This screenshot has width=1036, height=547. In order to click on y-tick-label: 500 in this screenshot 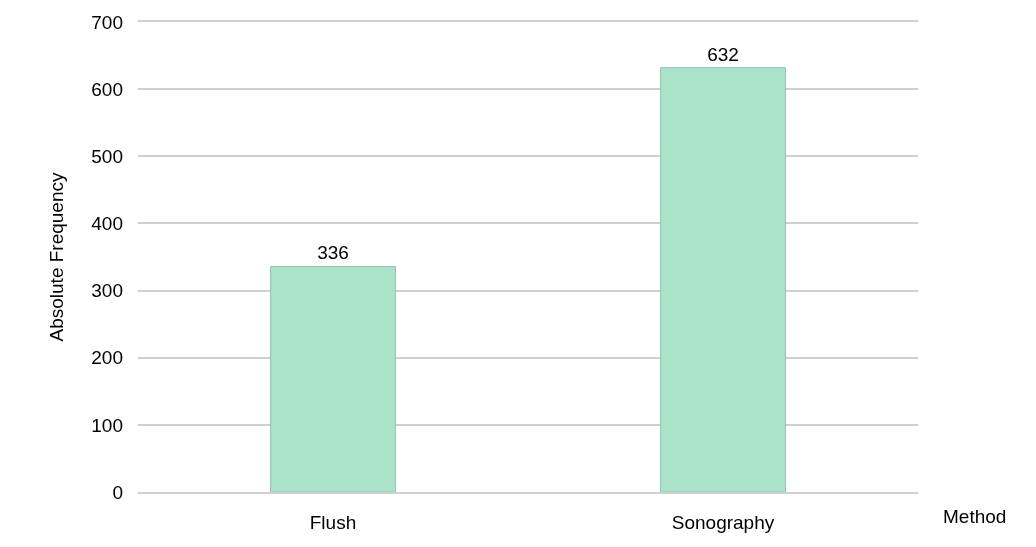, I will do `click(107, 156)`.